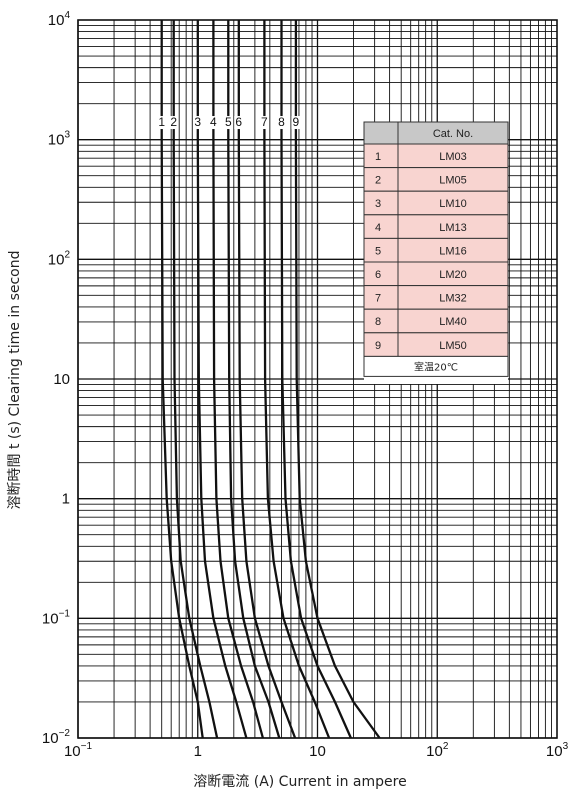  I want to click on curve-label-8: 8, so click(281, 122).